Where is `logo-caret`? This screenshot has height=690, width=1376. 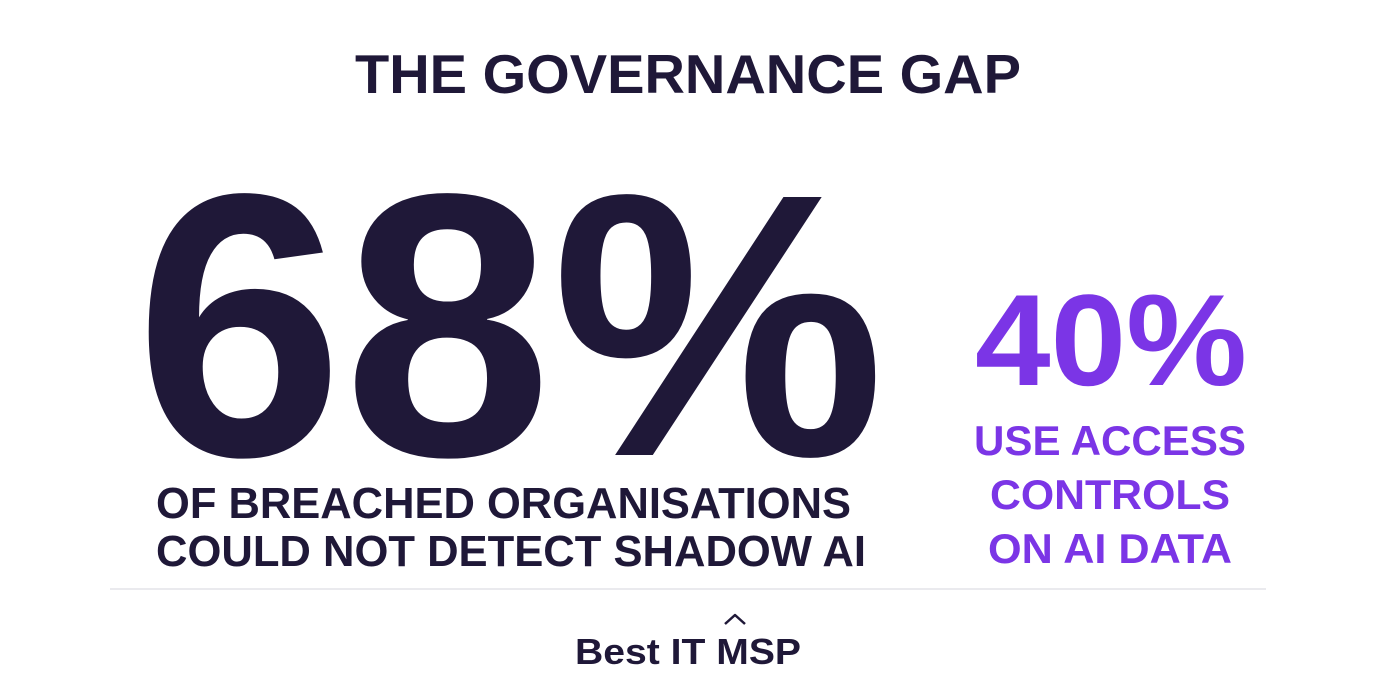 logo-caret is located at coordinates (735, 619).